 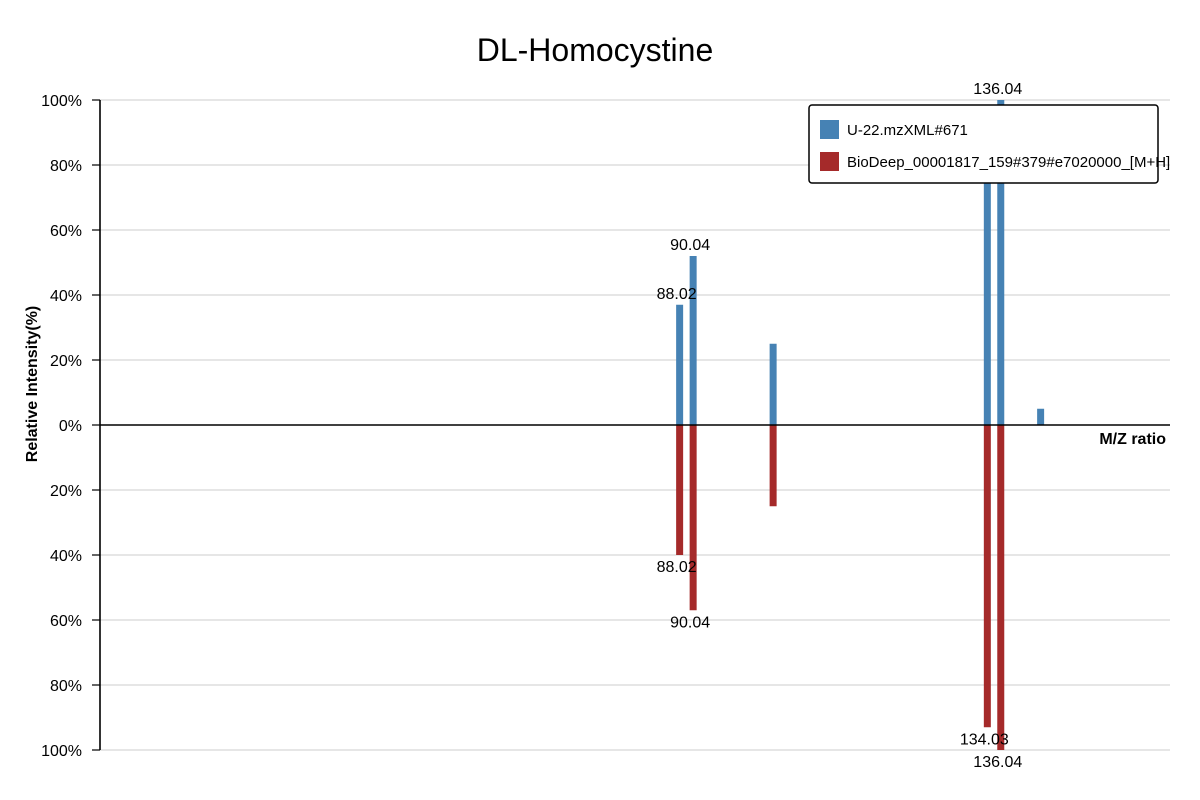 What do you see at coordinates (984, 739) in the screenshot?
I see `peak-label: 134.03` at bounding box center [984, 739].